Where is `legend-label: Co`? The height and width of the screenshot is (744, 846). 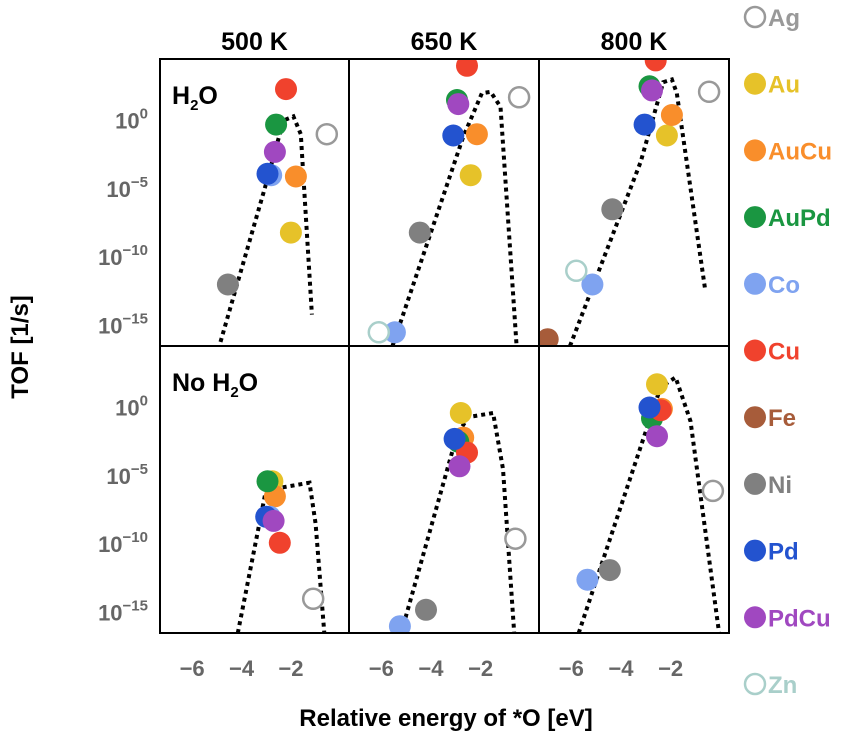
legend-label: Co is located at coordinates (784, 285).